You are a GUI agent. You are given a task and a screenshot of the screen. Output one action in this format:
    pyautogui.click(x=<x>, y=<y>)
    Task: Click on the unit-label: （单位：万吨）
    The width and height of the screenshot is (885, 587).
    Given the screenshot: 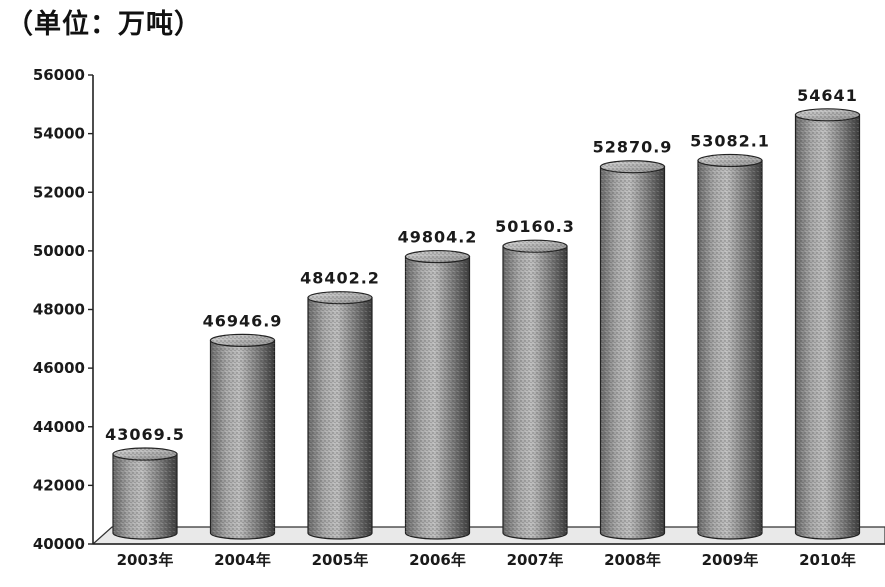 What is the action you would take?
    pyautogui.click(x=104, y=24)
    